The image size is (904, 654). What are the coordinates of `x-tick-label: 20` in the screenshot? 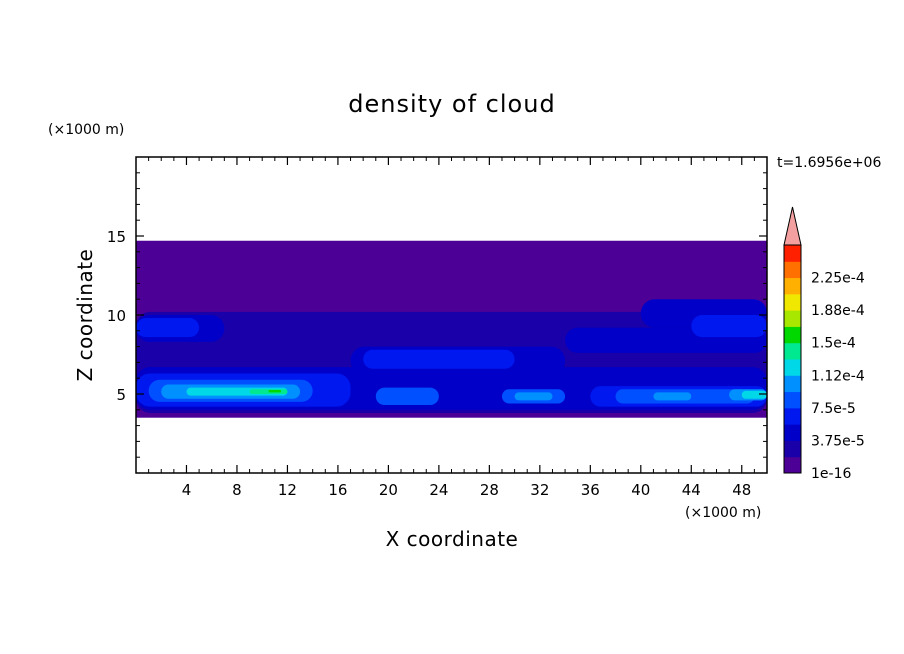 It's located at (388, 490).